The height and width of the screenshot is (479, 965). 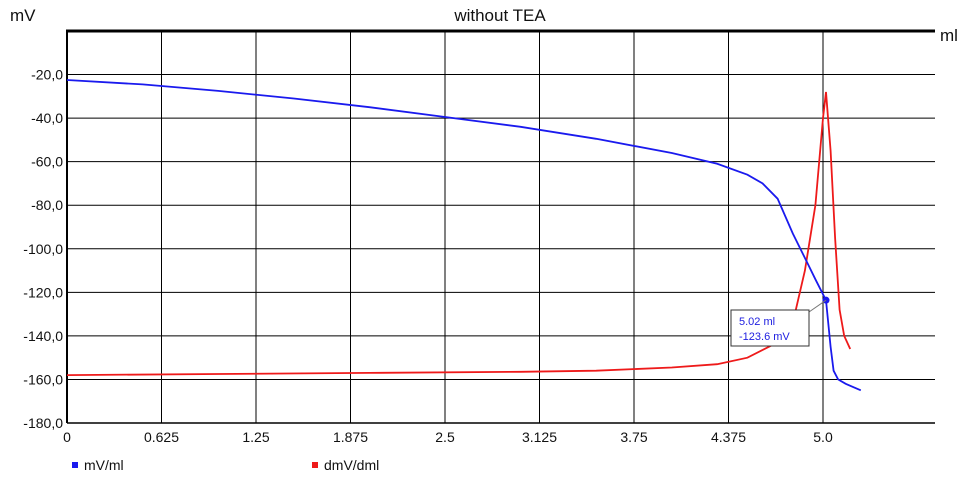 What do you see at coordinates (728, 437) in the screenshot?
I see `x-tick-label: 4.375` at bounding box center [728, 437].